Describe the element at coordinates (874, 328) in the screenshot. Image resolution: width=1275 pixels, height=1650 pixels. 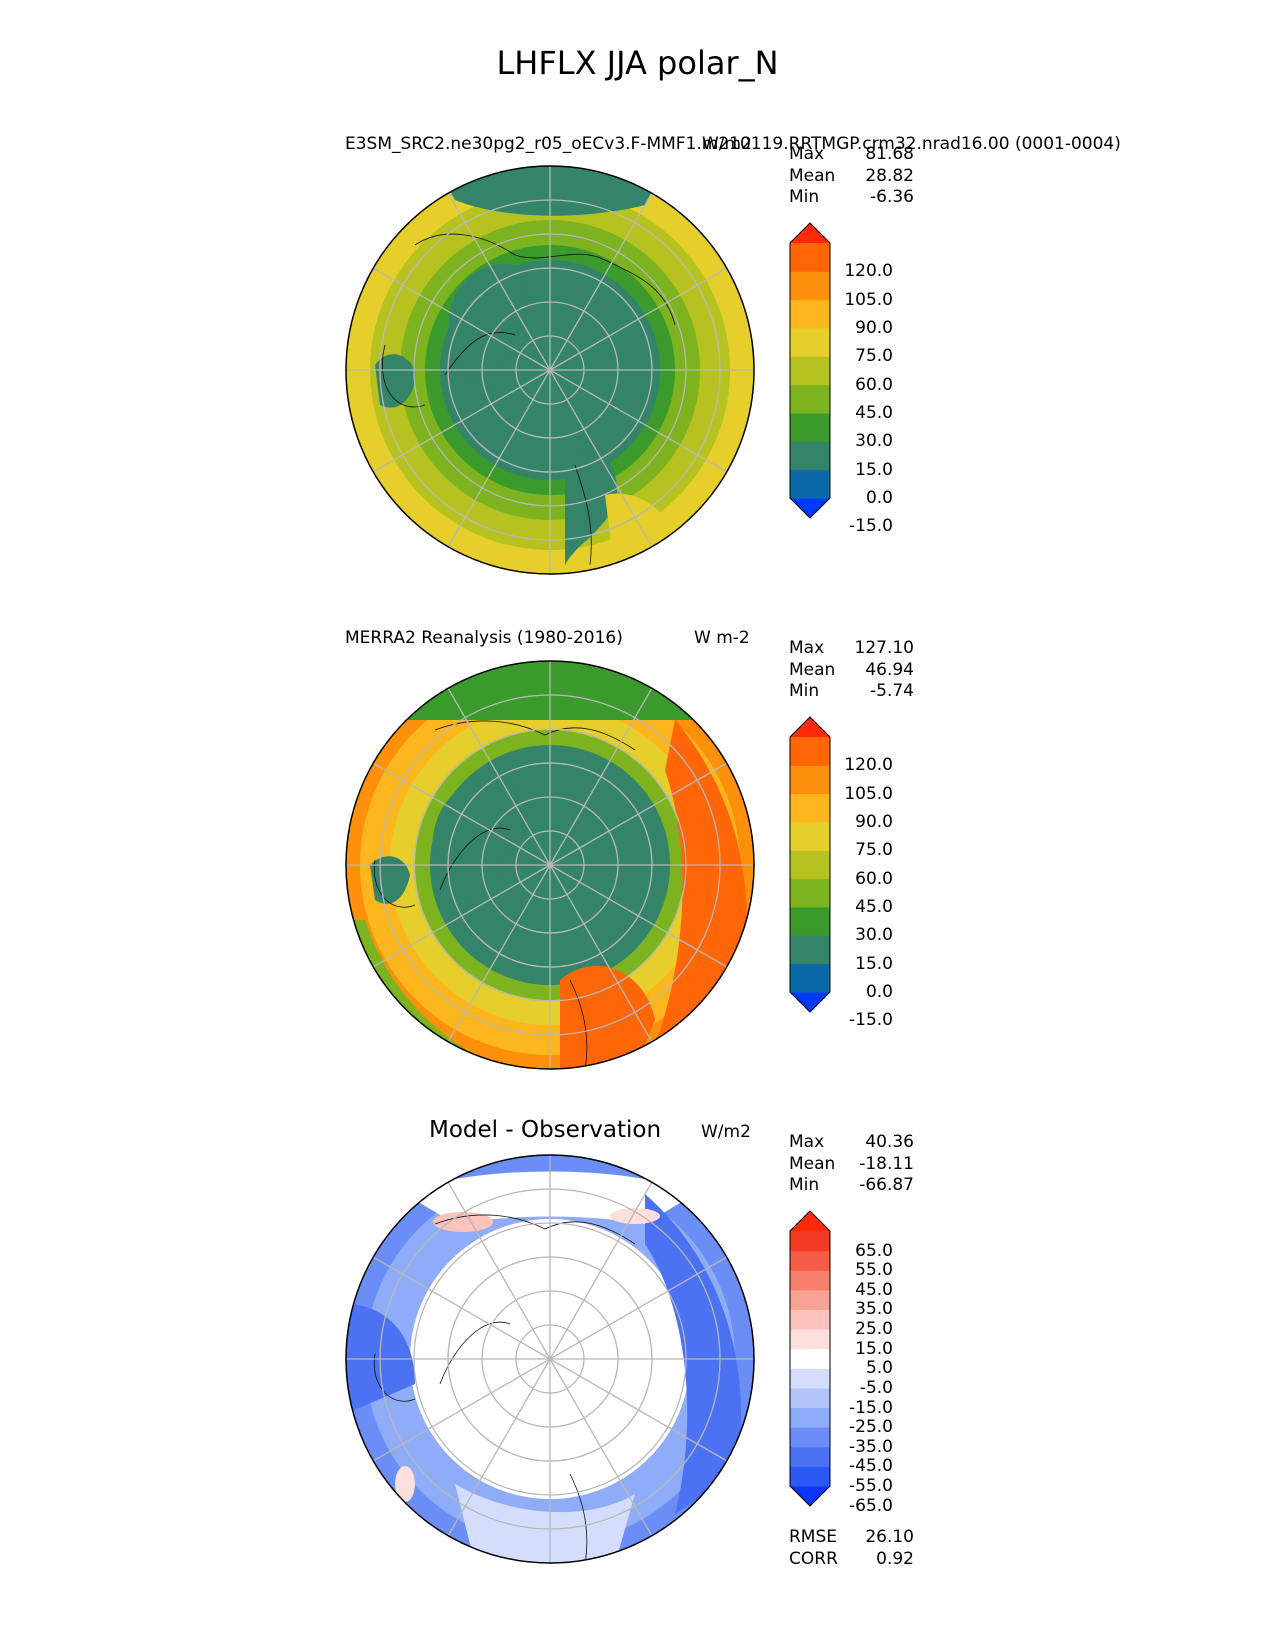
I see `colorbar-tick-label: 90.0` at that location.